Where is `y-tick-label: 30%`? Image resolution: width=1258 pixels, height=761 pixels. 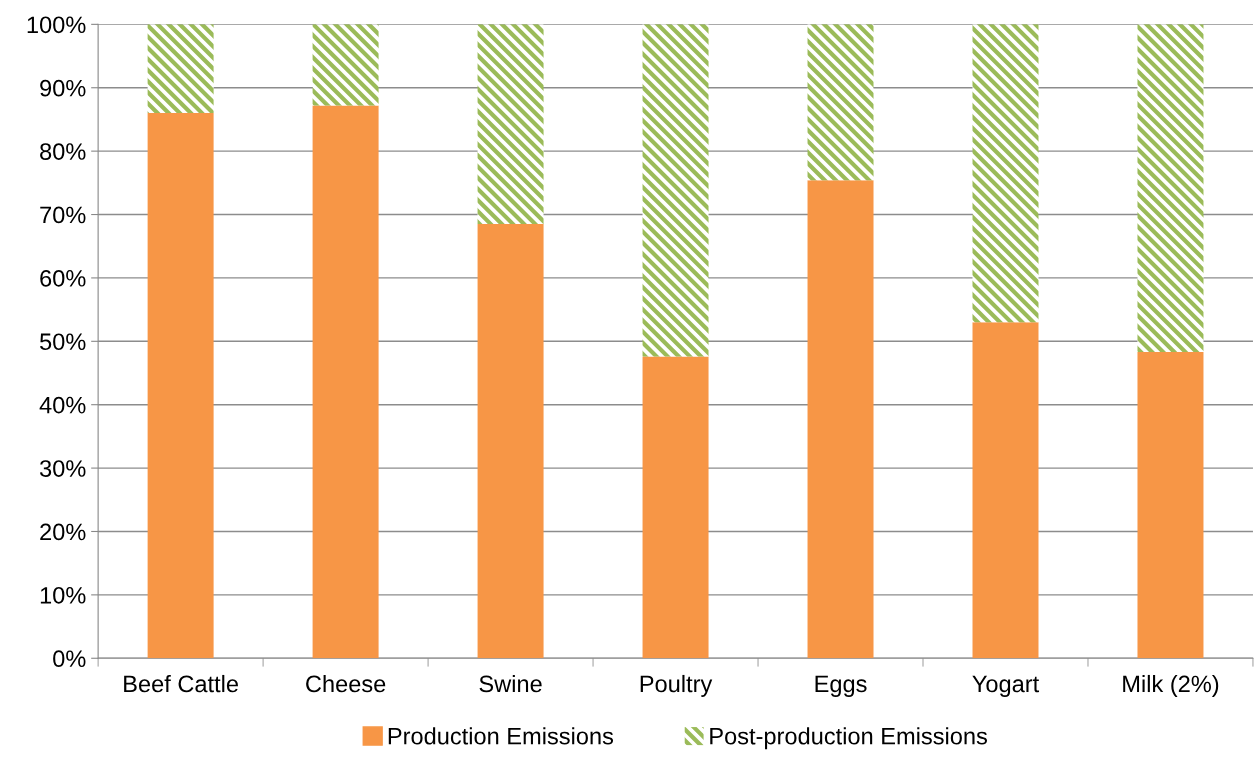
y-tick-label: 30% is located at coordinates (62, 468).